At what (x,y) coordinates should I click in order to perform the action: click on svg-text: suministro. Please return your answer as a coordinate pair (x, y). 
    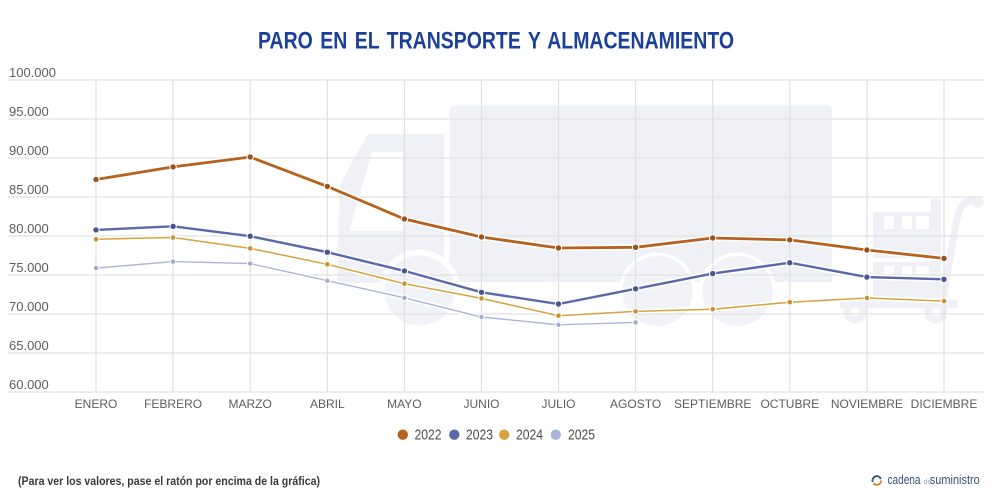
    Looking at the image, I should click on (955, 479).